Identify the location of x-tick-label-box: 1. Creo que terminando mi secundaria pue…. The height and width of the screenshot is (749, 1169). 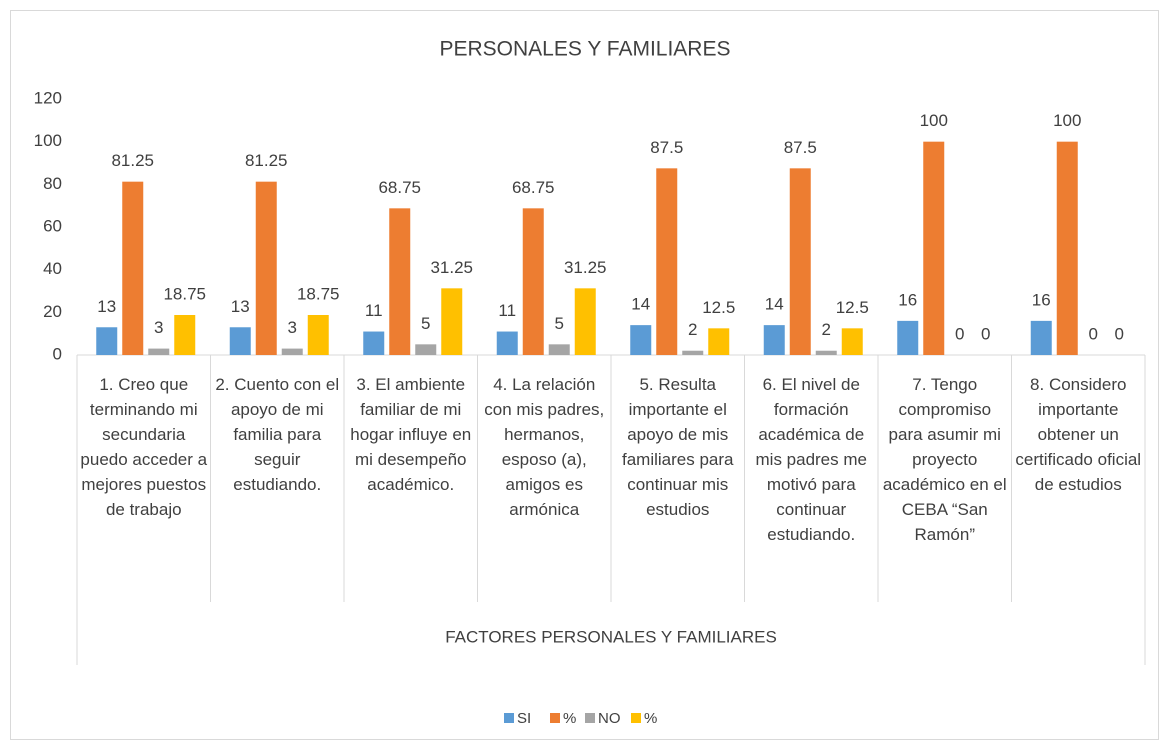
(144, 447).